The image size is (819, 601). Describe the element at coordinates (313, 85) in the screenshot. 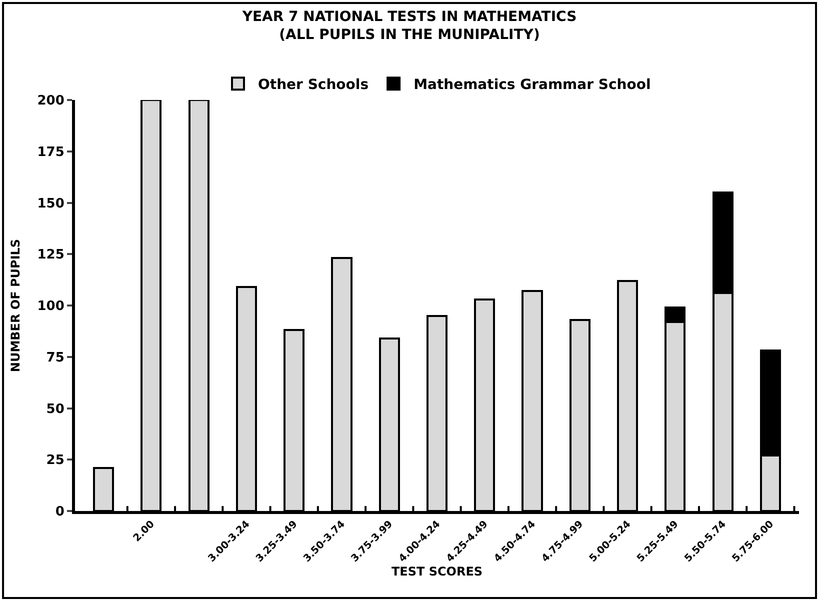

I see `legend-label: Other Schools` at that location.